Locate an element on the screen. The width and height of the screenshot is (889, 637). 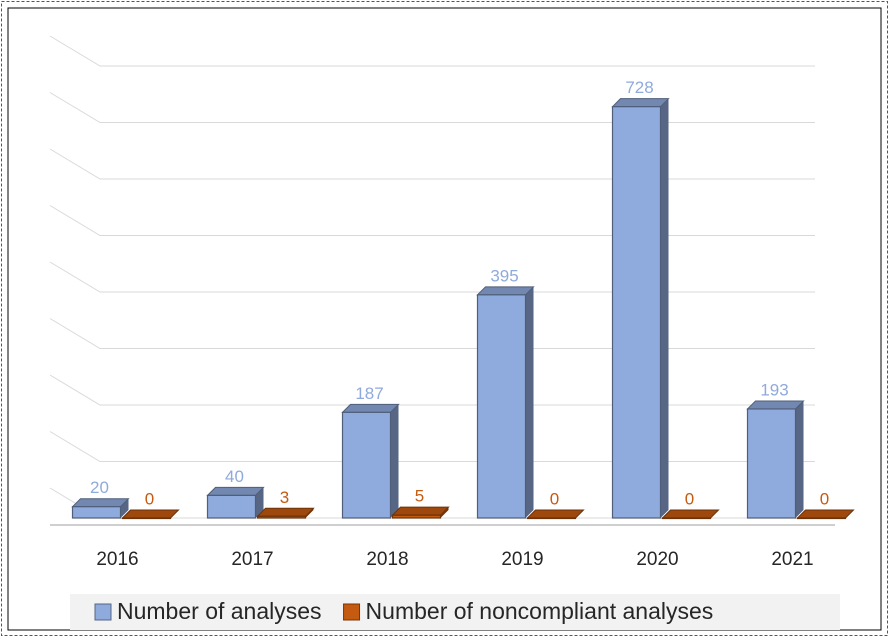
legend-background is located at coordinates (455, 612).